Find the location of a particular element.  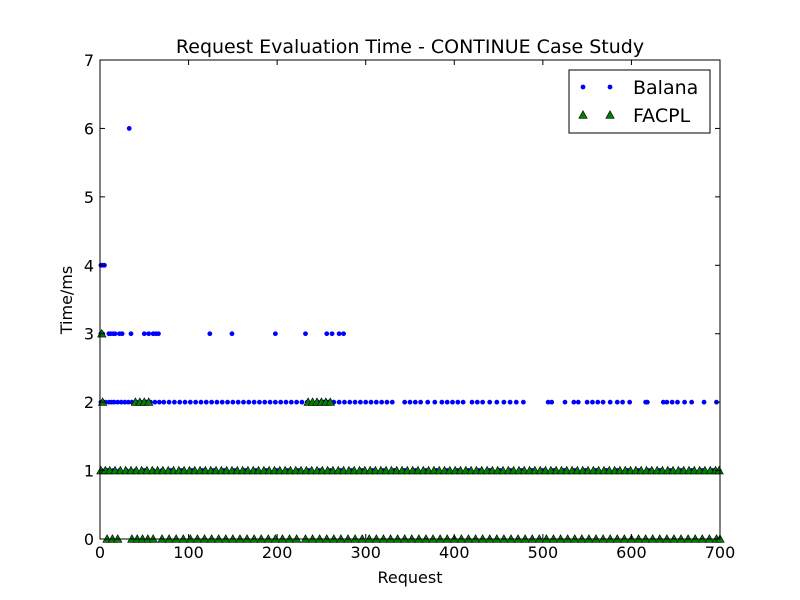

y-tick-label: 4 is located at coordinates (89, 265).